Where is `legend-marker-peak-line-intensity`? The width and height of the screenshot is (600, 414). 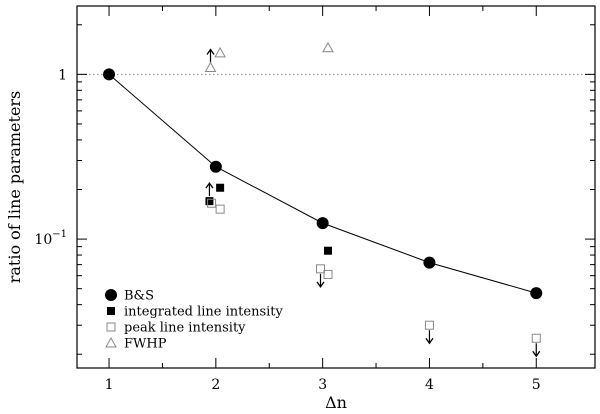
legend-marker-peak-line-intensity is located at coordinates (111, 327).